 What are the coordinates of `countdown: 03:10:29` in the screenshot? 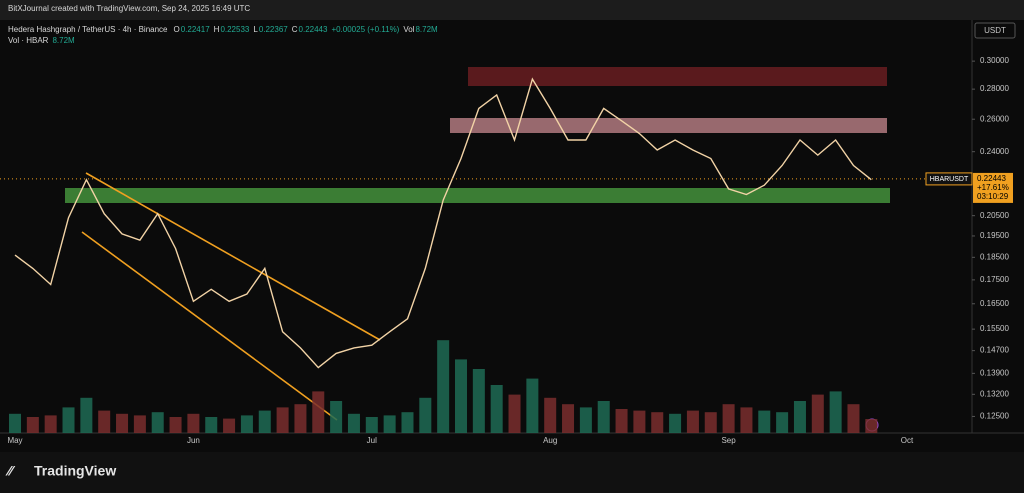 It's located at (993, 196).